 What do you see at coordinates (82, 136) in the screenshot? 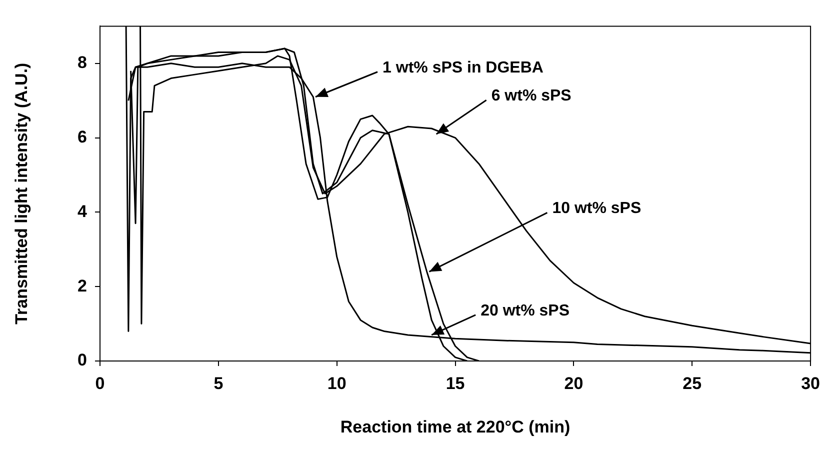
I see `y-tick-label: 6` at bounding box center [82, 136].